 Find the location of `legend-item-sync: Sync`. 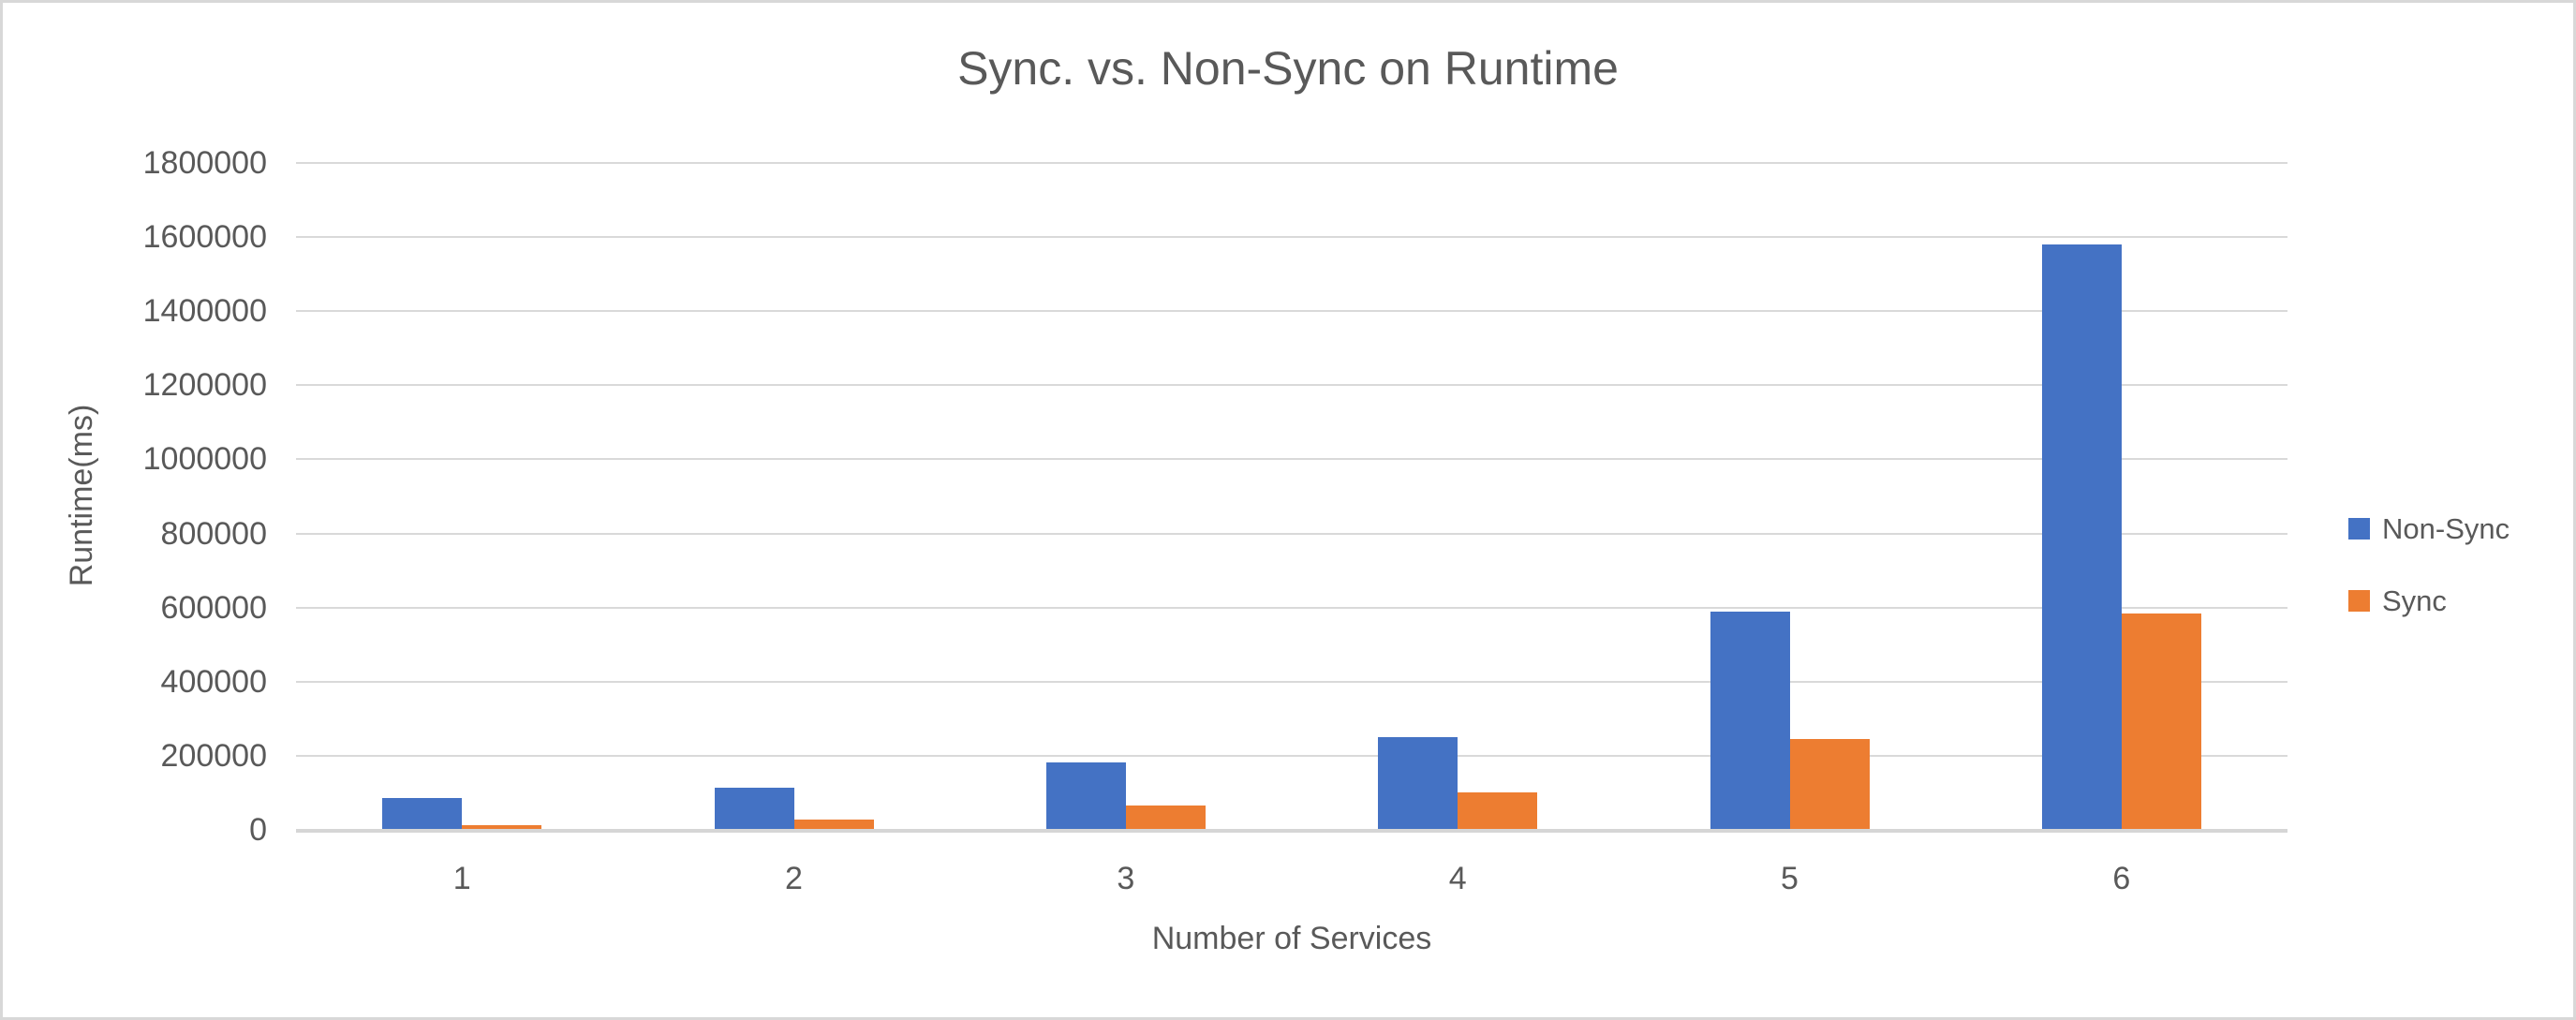

legend-item-sync: Sync is located at coordinates (2429, 601).